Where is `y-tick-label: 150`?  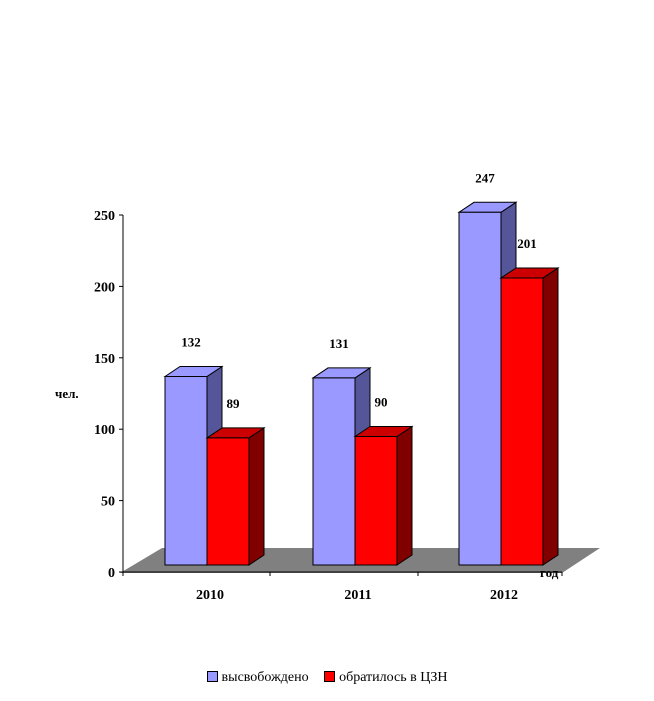
y-tick-label: 150 is located at coordinates (104, 359).